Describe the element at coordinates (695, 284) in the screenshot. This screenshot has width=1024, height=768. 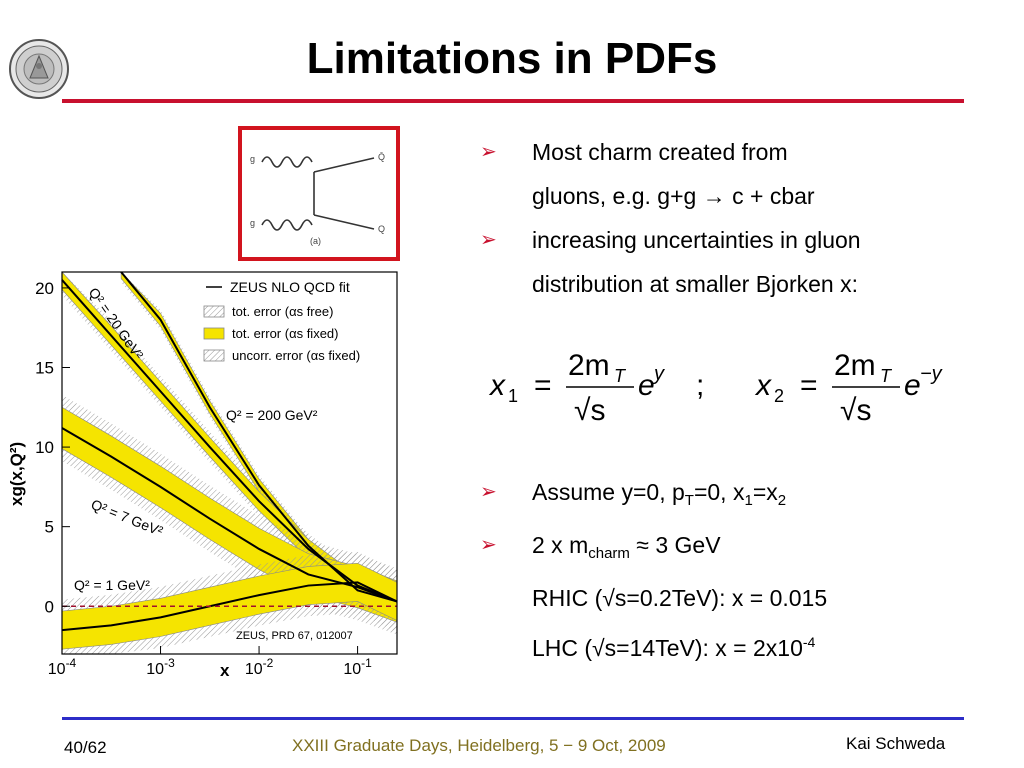
I see `bullet-text: distribution at smaller Bjorken x:` at that location.